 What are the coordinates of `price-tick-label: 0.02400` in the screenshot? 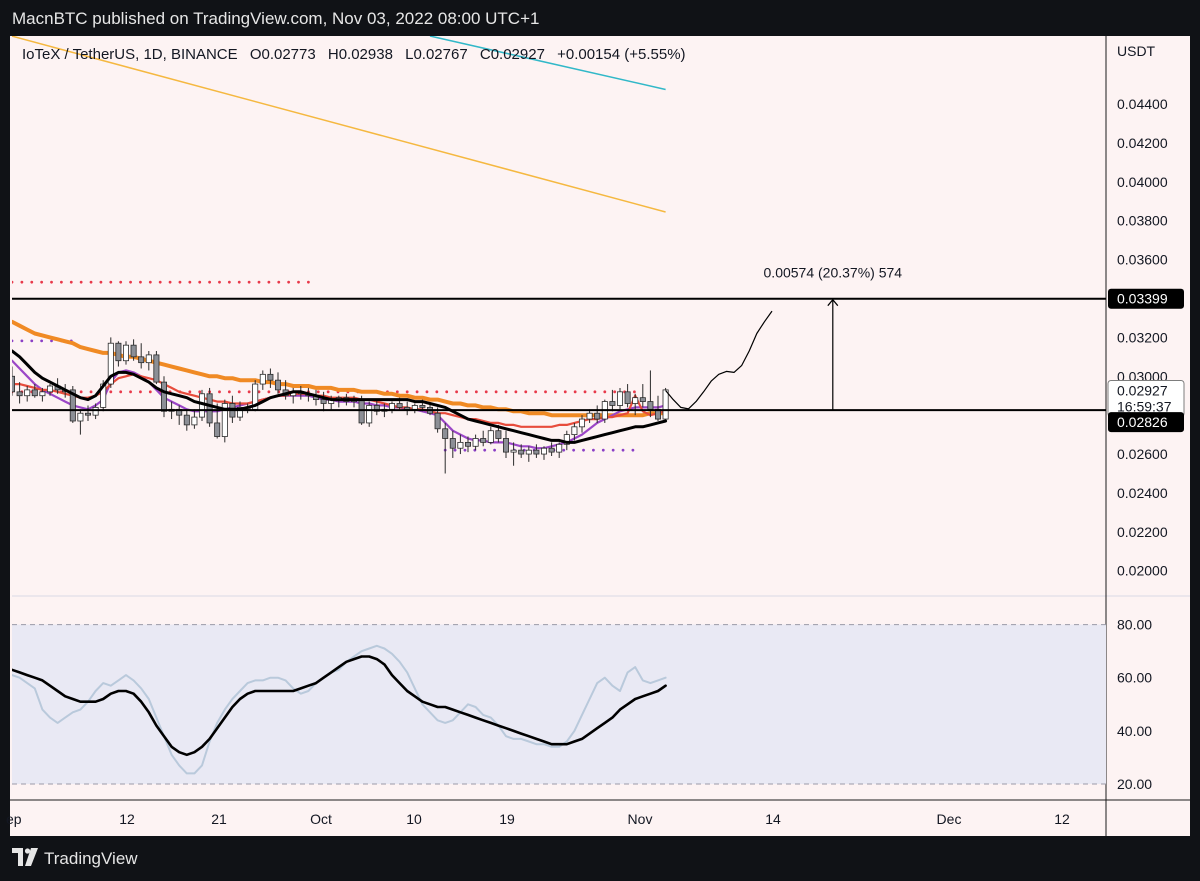 It's located at (1142, 493).